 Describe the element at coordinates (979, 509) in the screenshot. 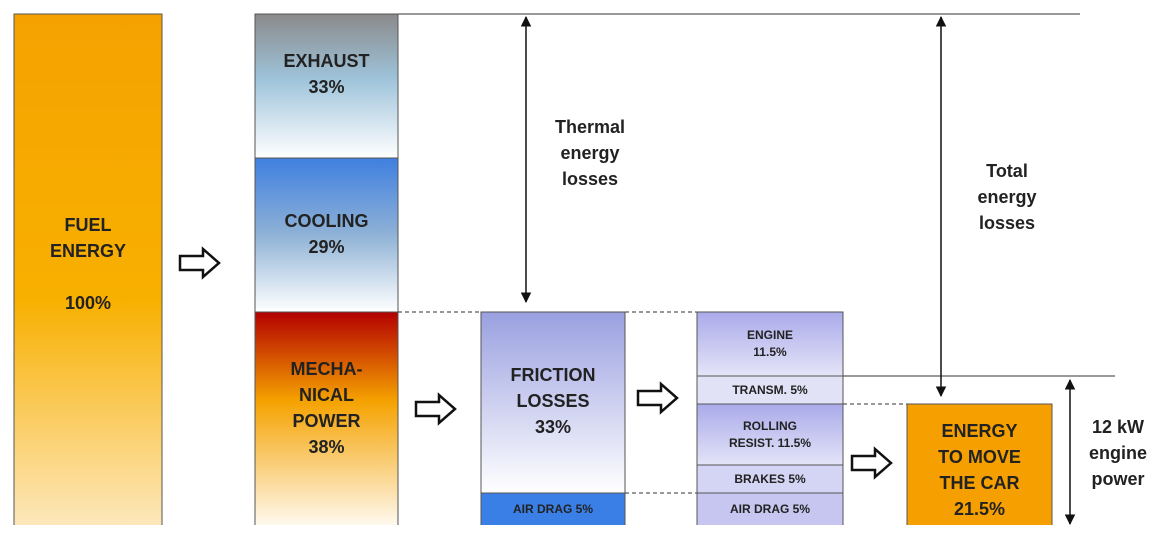

I see `energy-to-move-value: 21.5%` at that location.